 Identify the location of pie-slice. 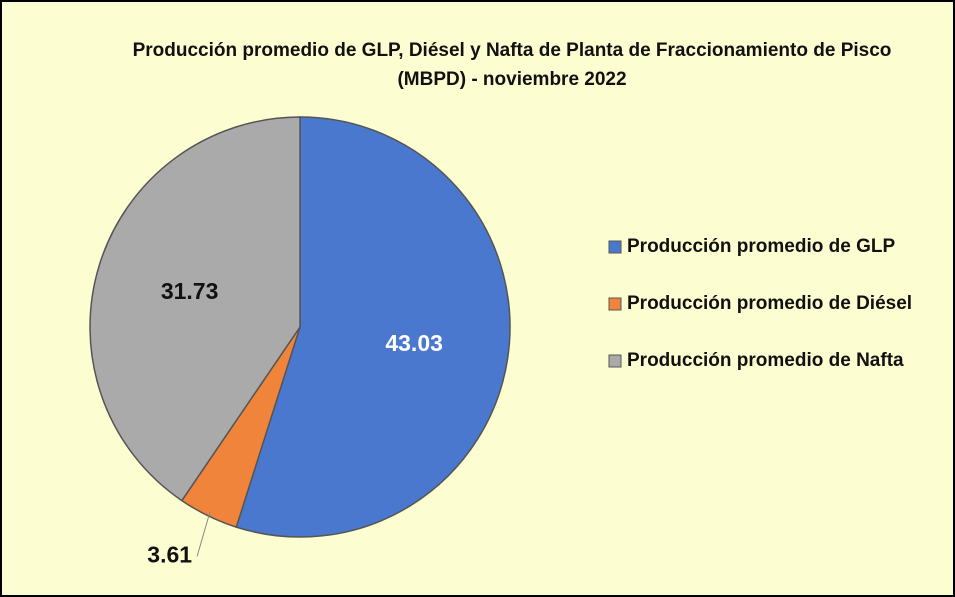
(195, 309).